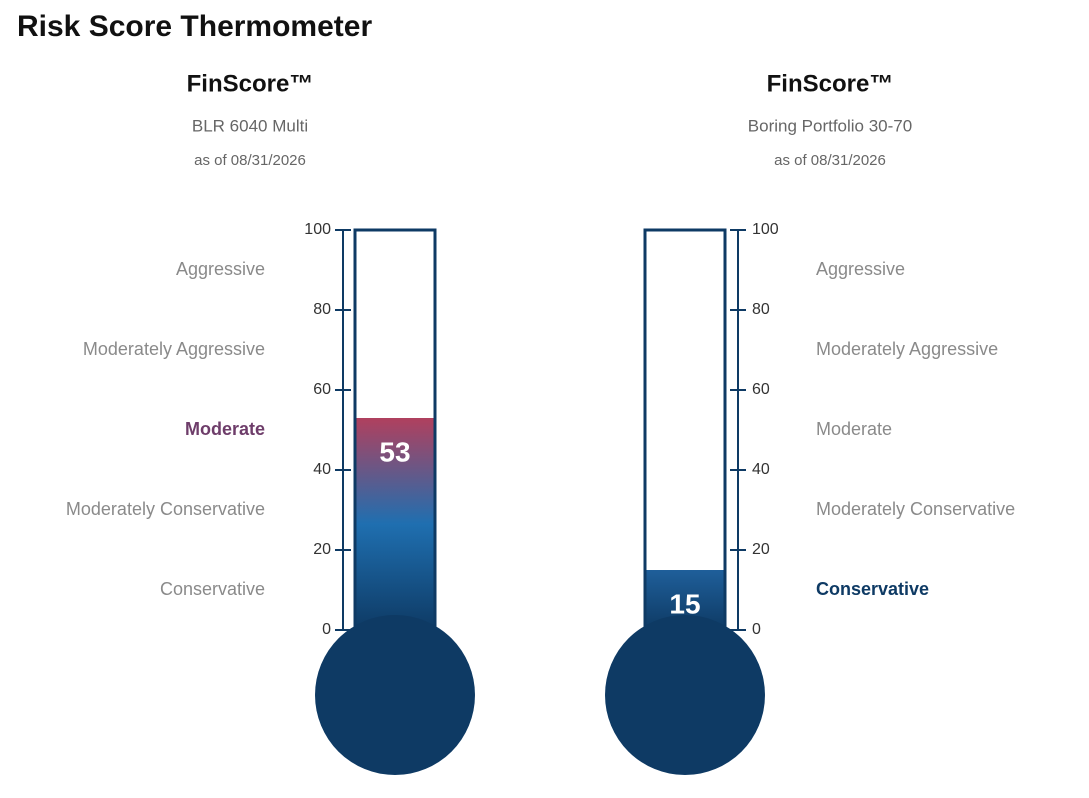 This screenshot has height=798, width=1089. I want to click on thermometer-fill, so click(395, 524).